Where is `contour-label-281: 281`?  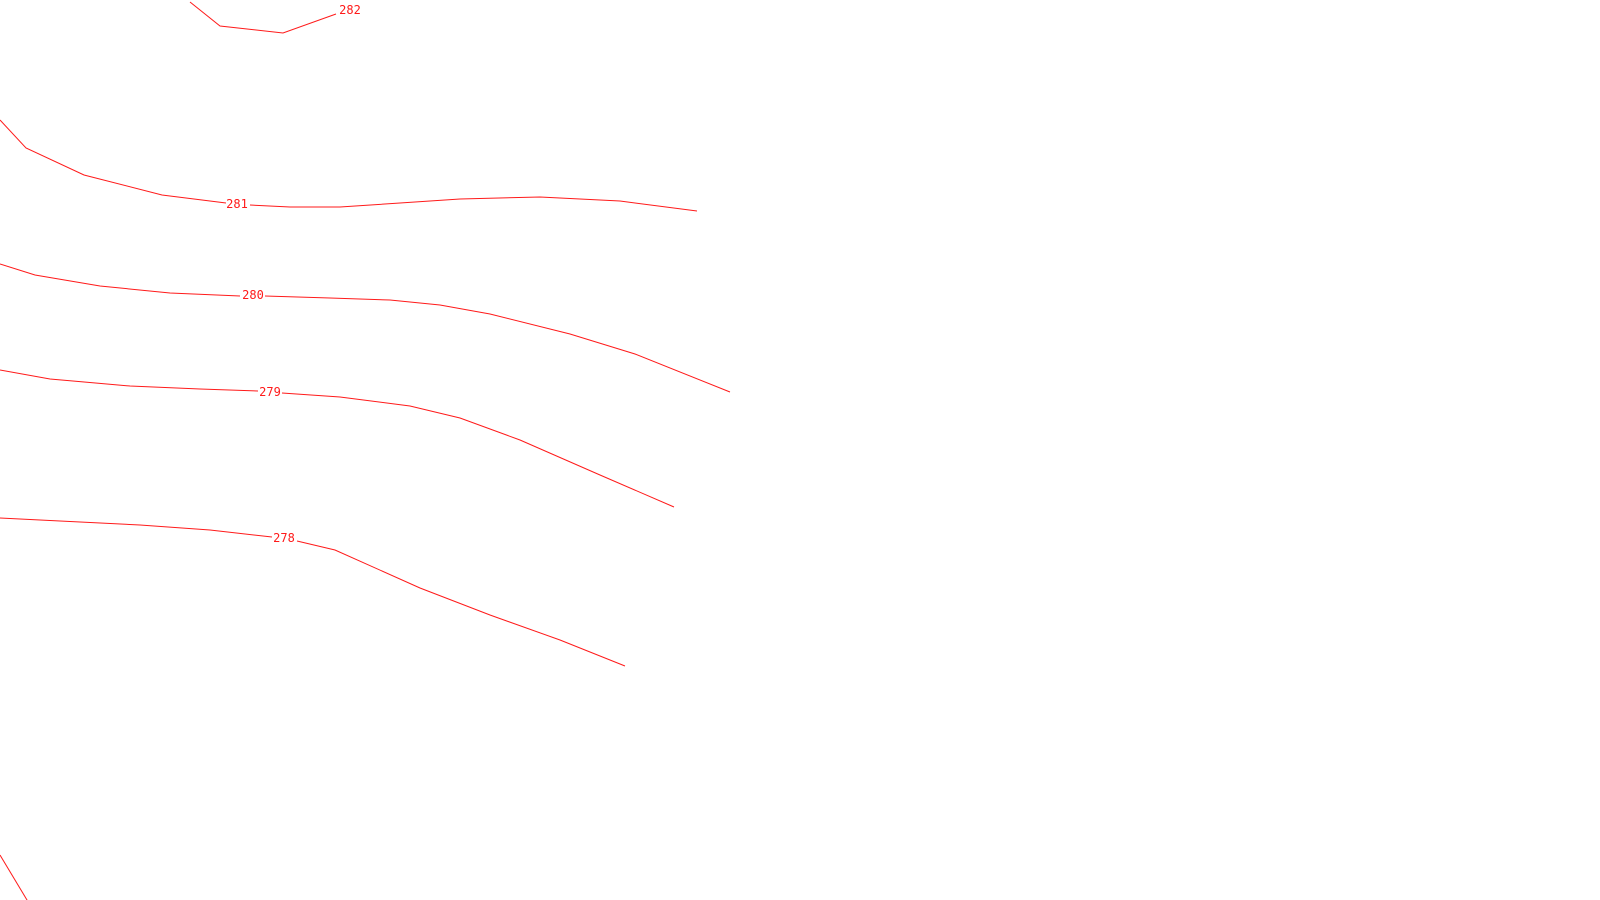
contour-label-281: 281 is located at coordinates (237, 204).